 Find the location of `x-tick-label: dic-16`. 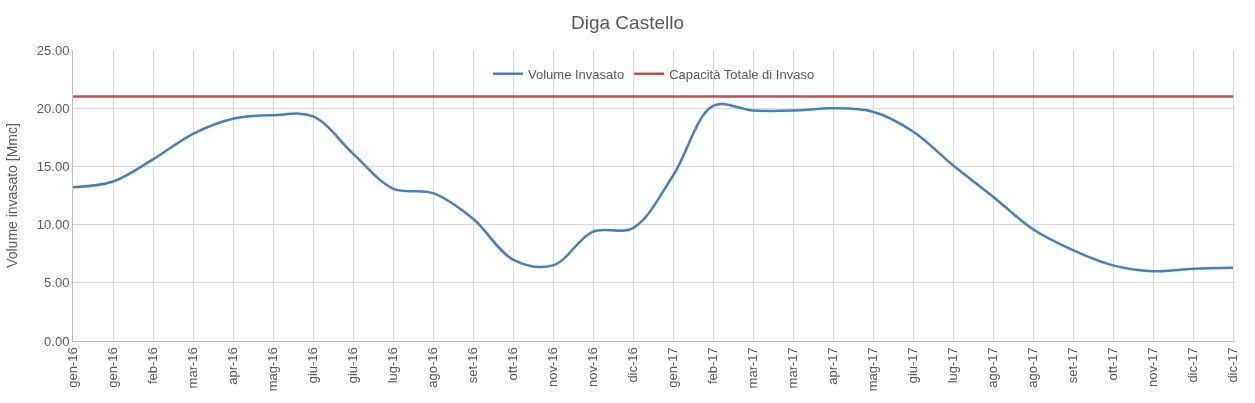

x-tick-label: dic-16 is located at coordinates (633, 365).